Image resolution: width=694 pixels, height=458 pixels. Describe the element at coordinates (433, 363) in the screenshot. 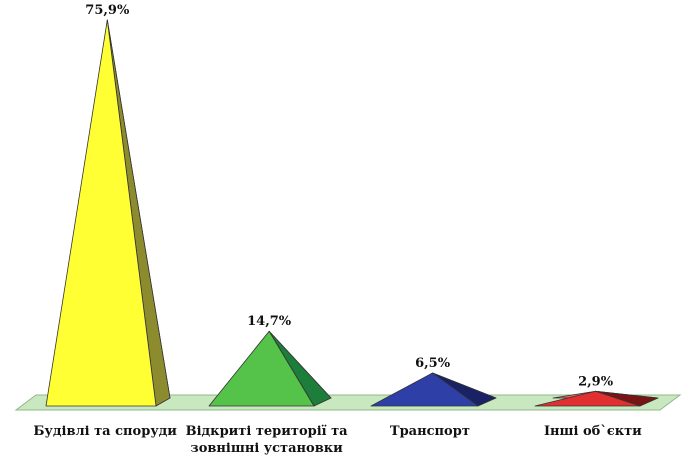

I see `value-label-transport: 6,5%` at that location.